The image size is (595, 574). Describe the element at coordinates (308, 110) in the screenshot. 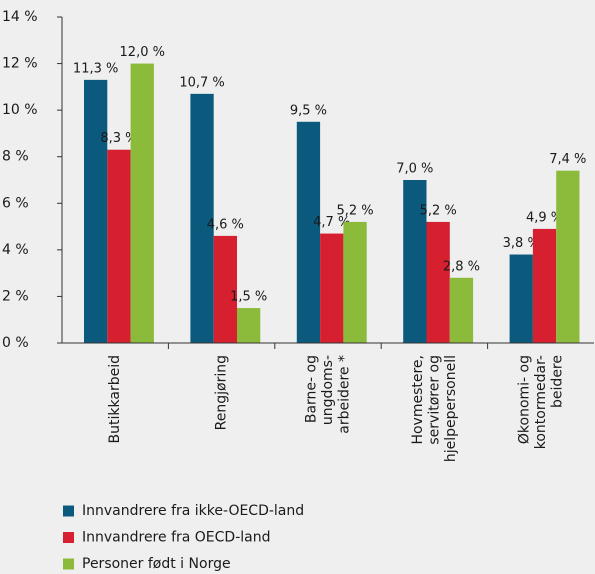

I see `value-label: 9,5 %` at that location.